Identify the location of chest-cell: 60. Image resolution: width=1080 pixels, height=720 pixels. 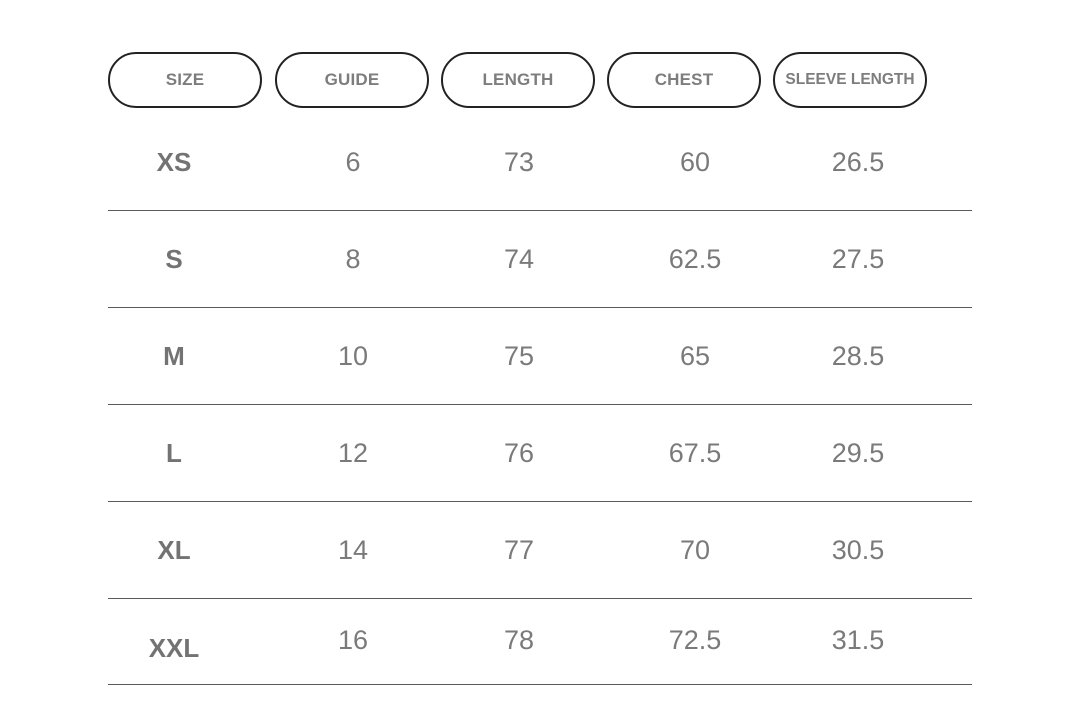
(695, 161).